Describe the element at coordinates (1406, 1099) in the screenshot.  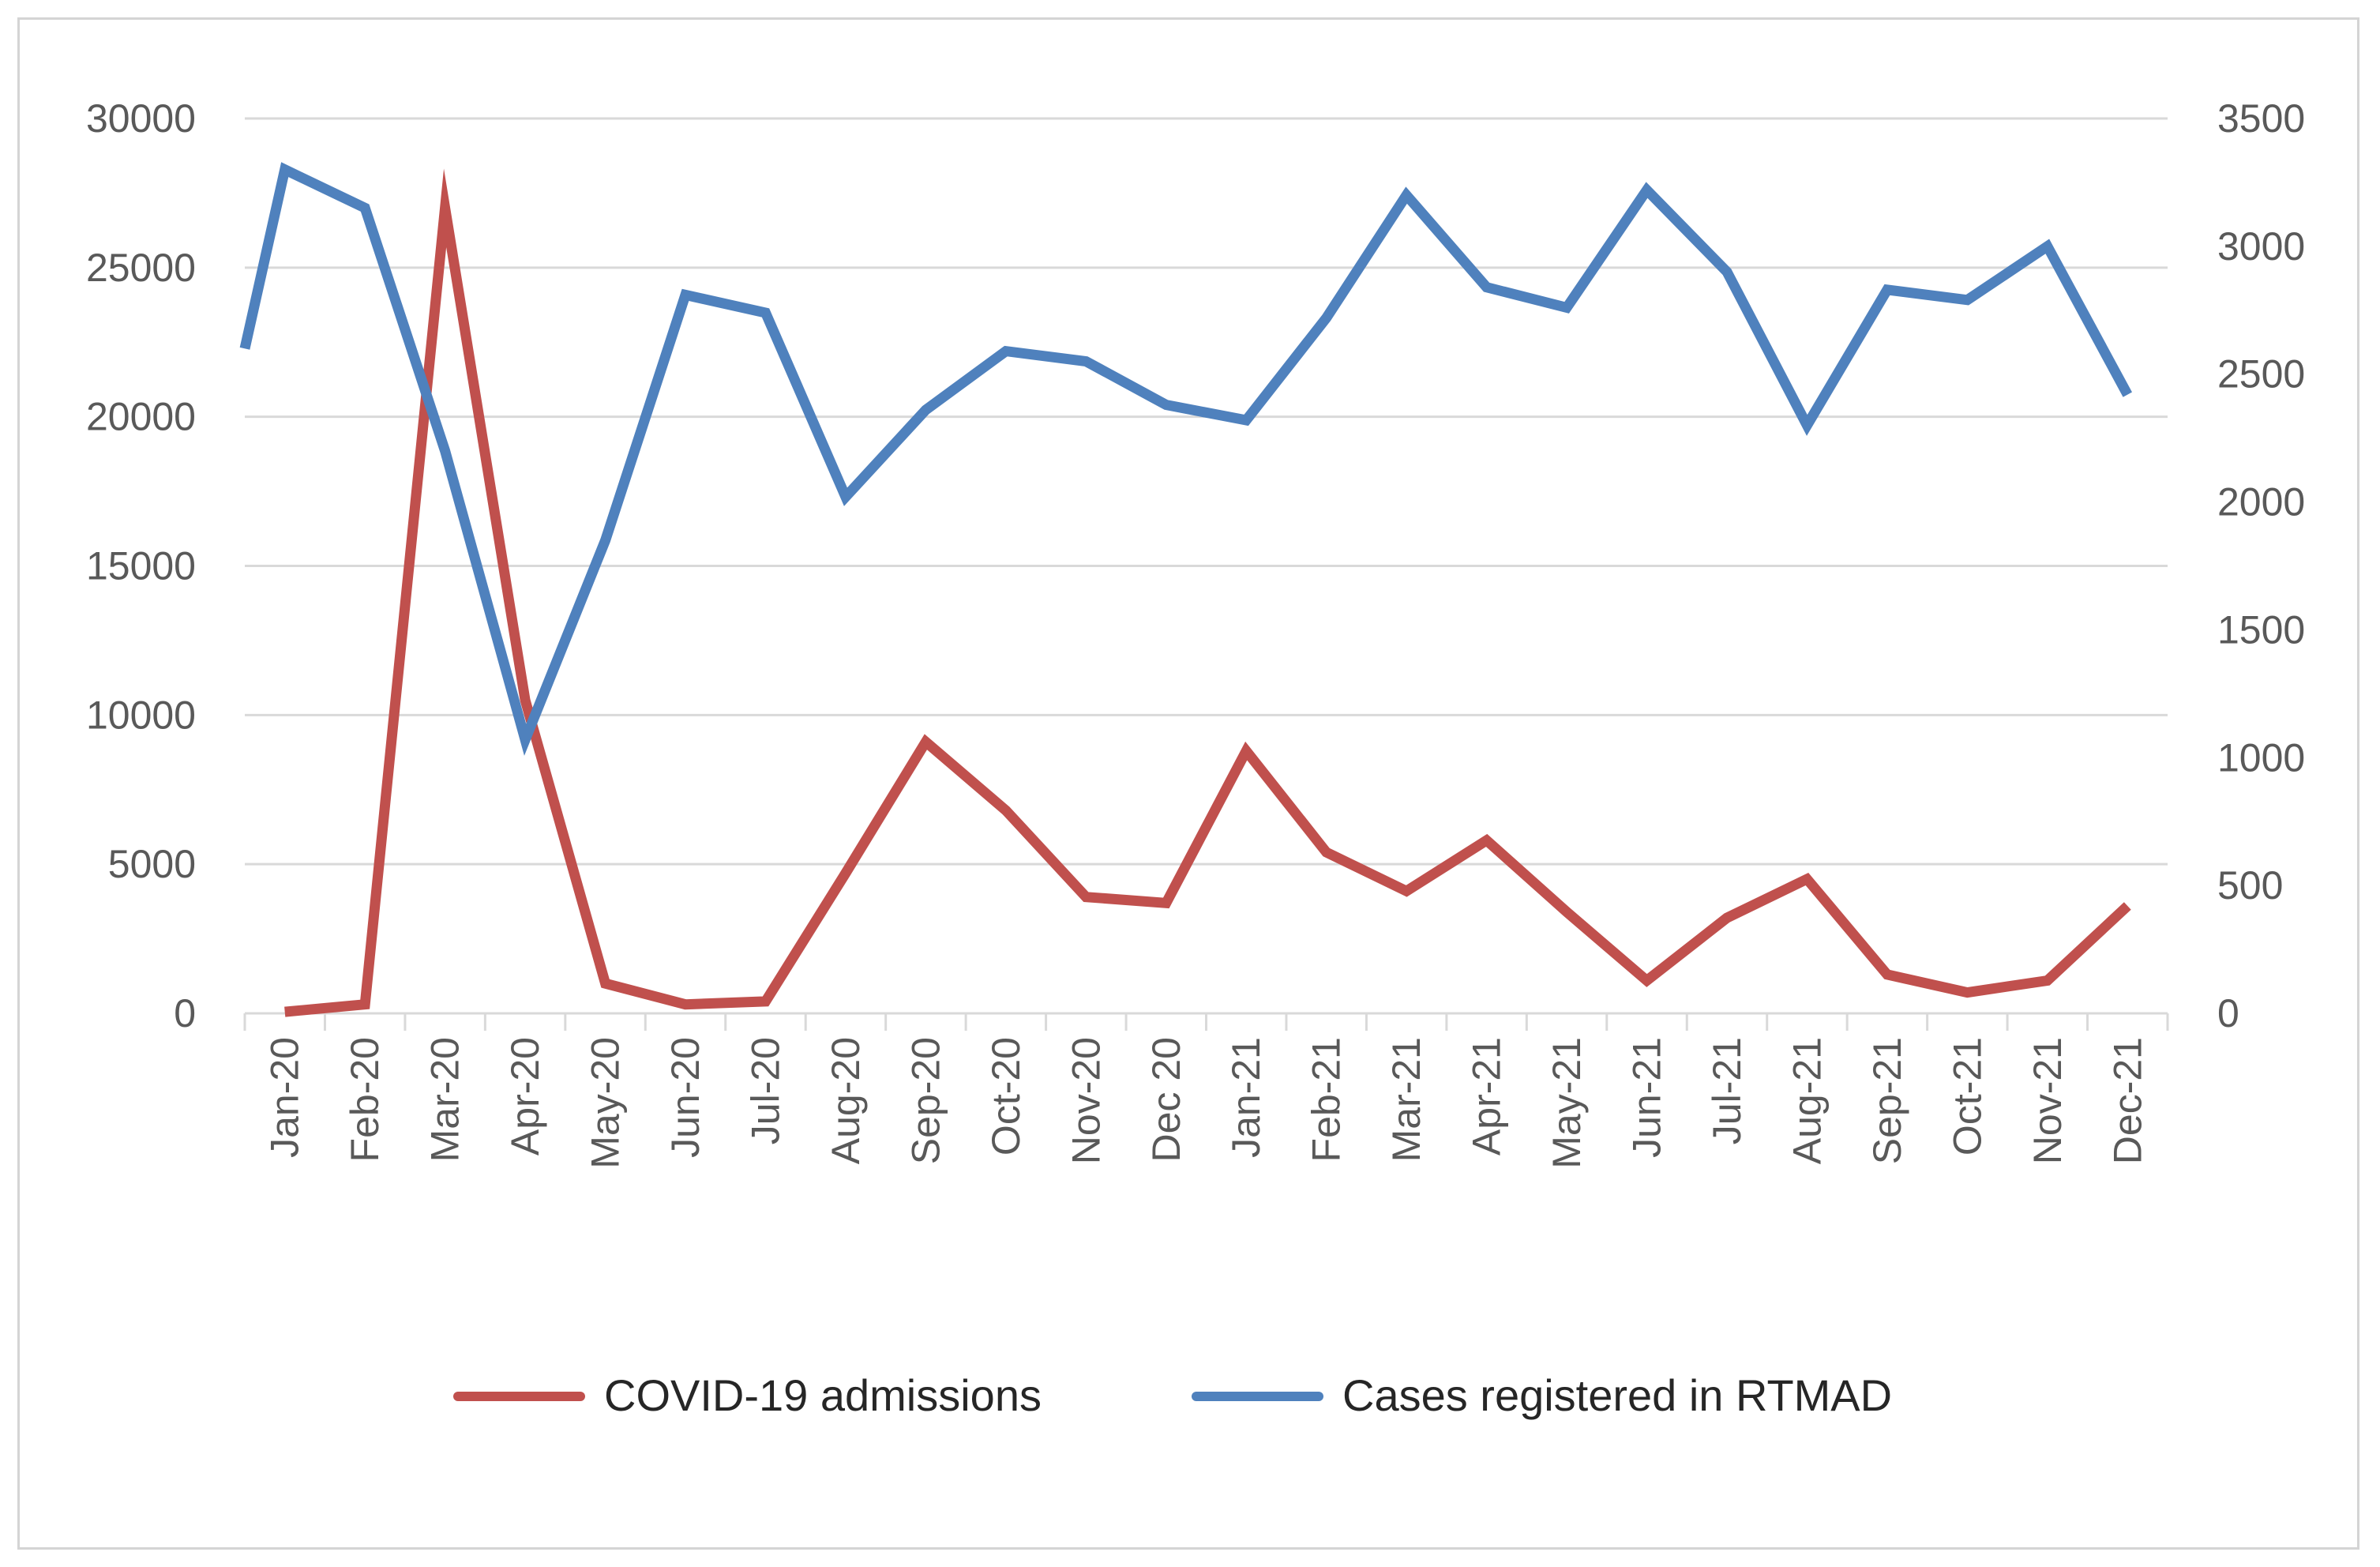
I see `x-tick-label: Mar-21` at that location.